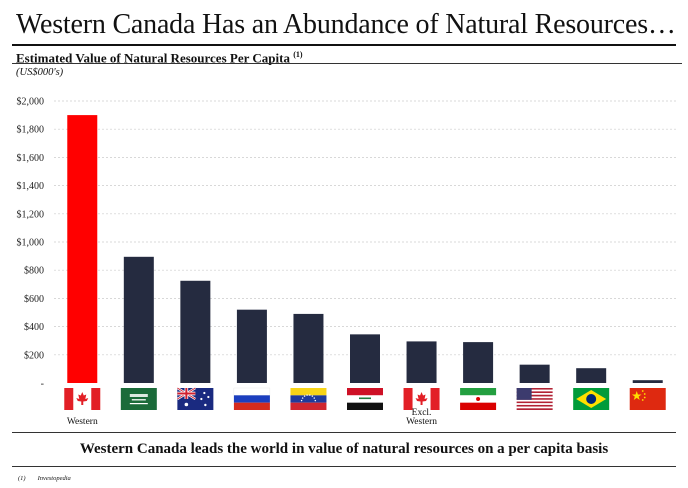 Image resolution: width=688 pixels, height=488 pixels. Describe the element at coordinates (195, 398) in the screenshot. I see `australia-flag-icon` at that location.